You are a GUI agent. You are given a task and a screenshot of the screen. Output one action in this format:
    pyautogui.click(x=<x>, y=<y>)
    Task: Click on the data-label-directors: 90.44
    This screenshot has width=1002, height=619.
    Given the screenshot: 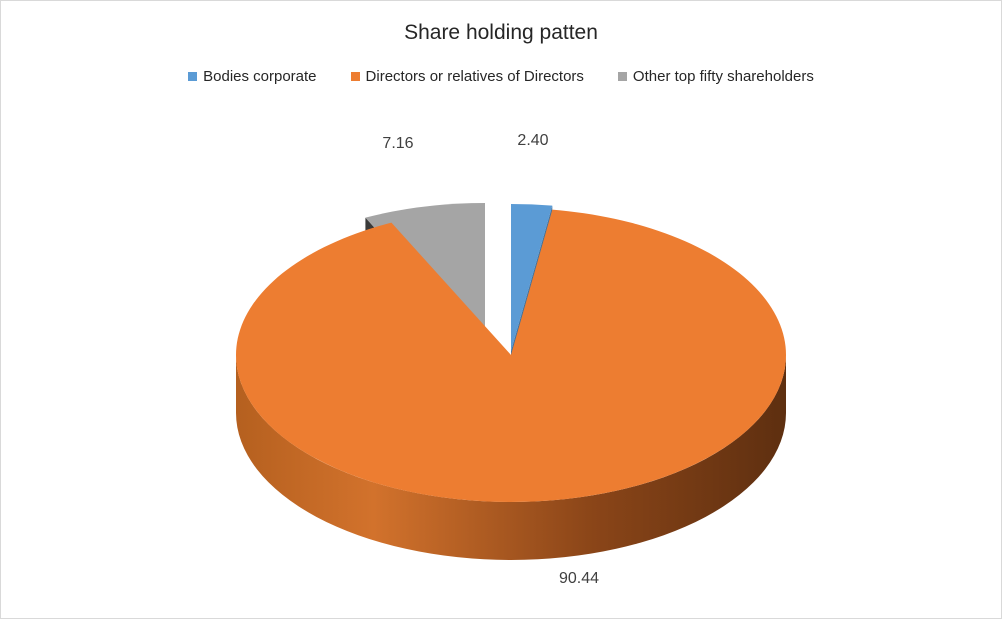 What is the action you would take?
    pyautogui.click(x=579, y=578)
    